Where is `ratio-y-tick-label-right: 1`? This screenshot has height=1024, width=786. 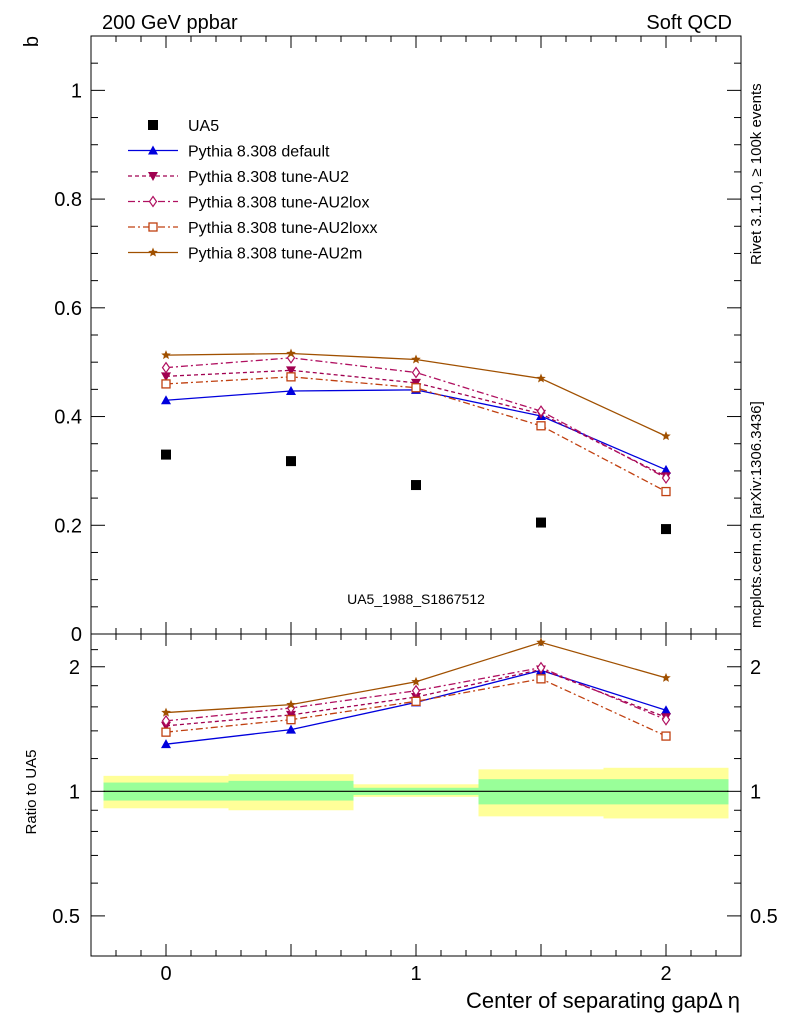
ratio-y-tick-label-right: 1 is located at coordinates (755, 792).